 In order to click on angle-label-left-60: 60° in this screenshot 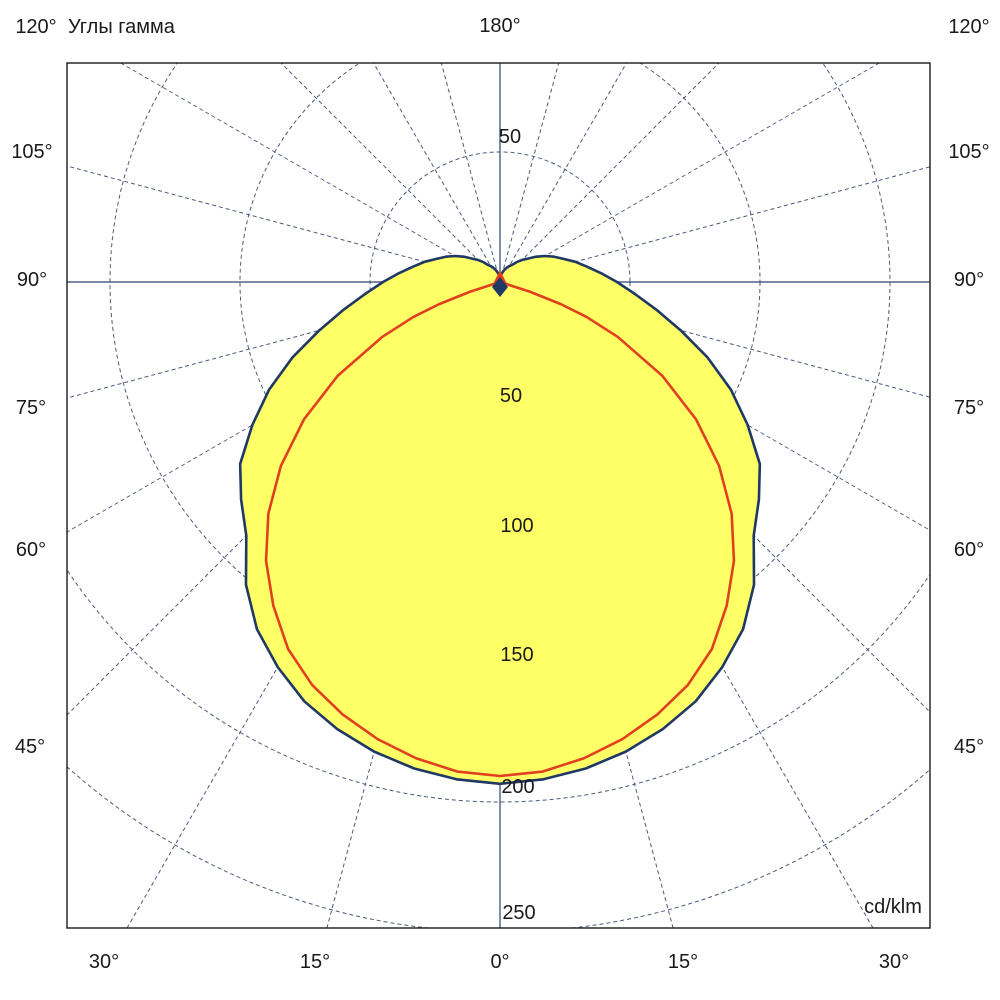, I will do `click(31, 550)`.